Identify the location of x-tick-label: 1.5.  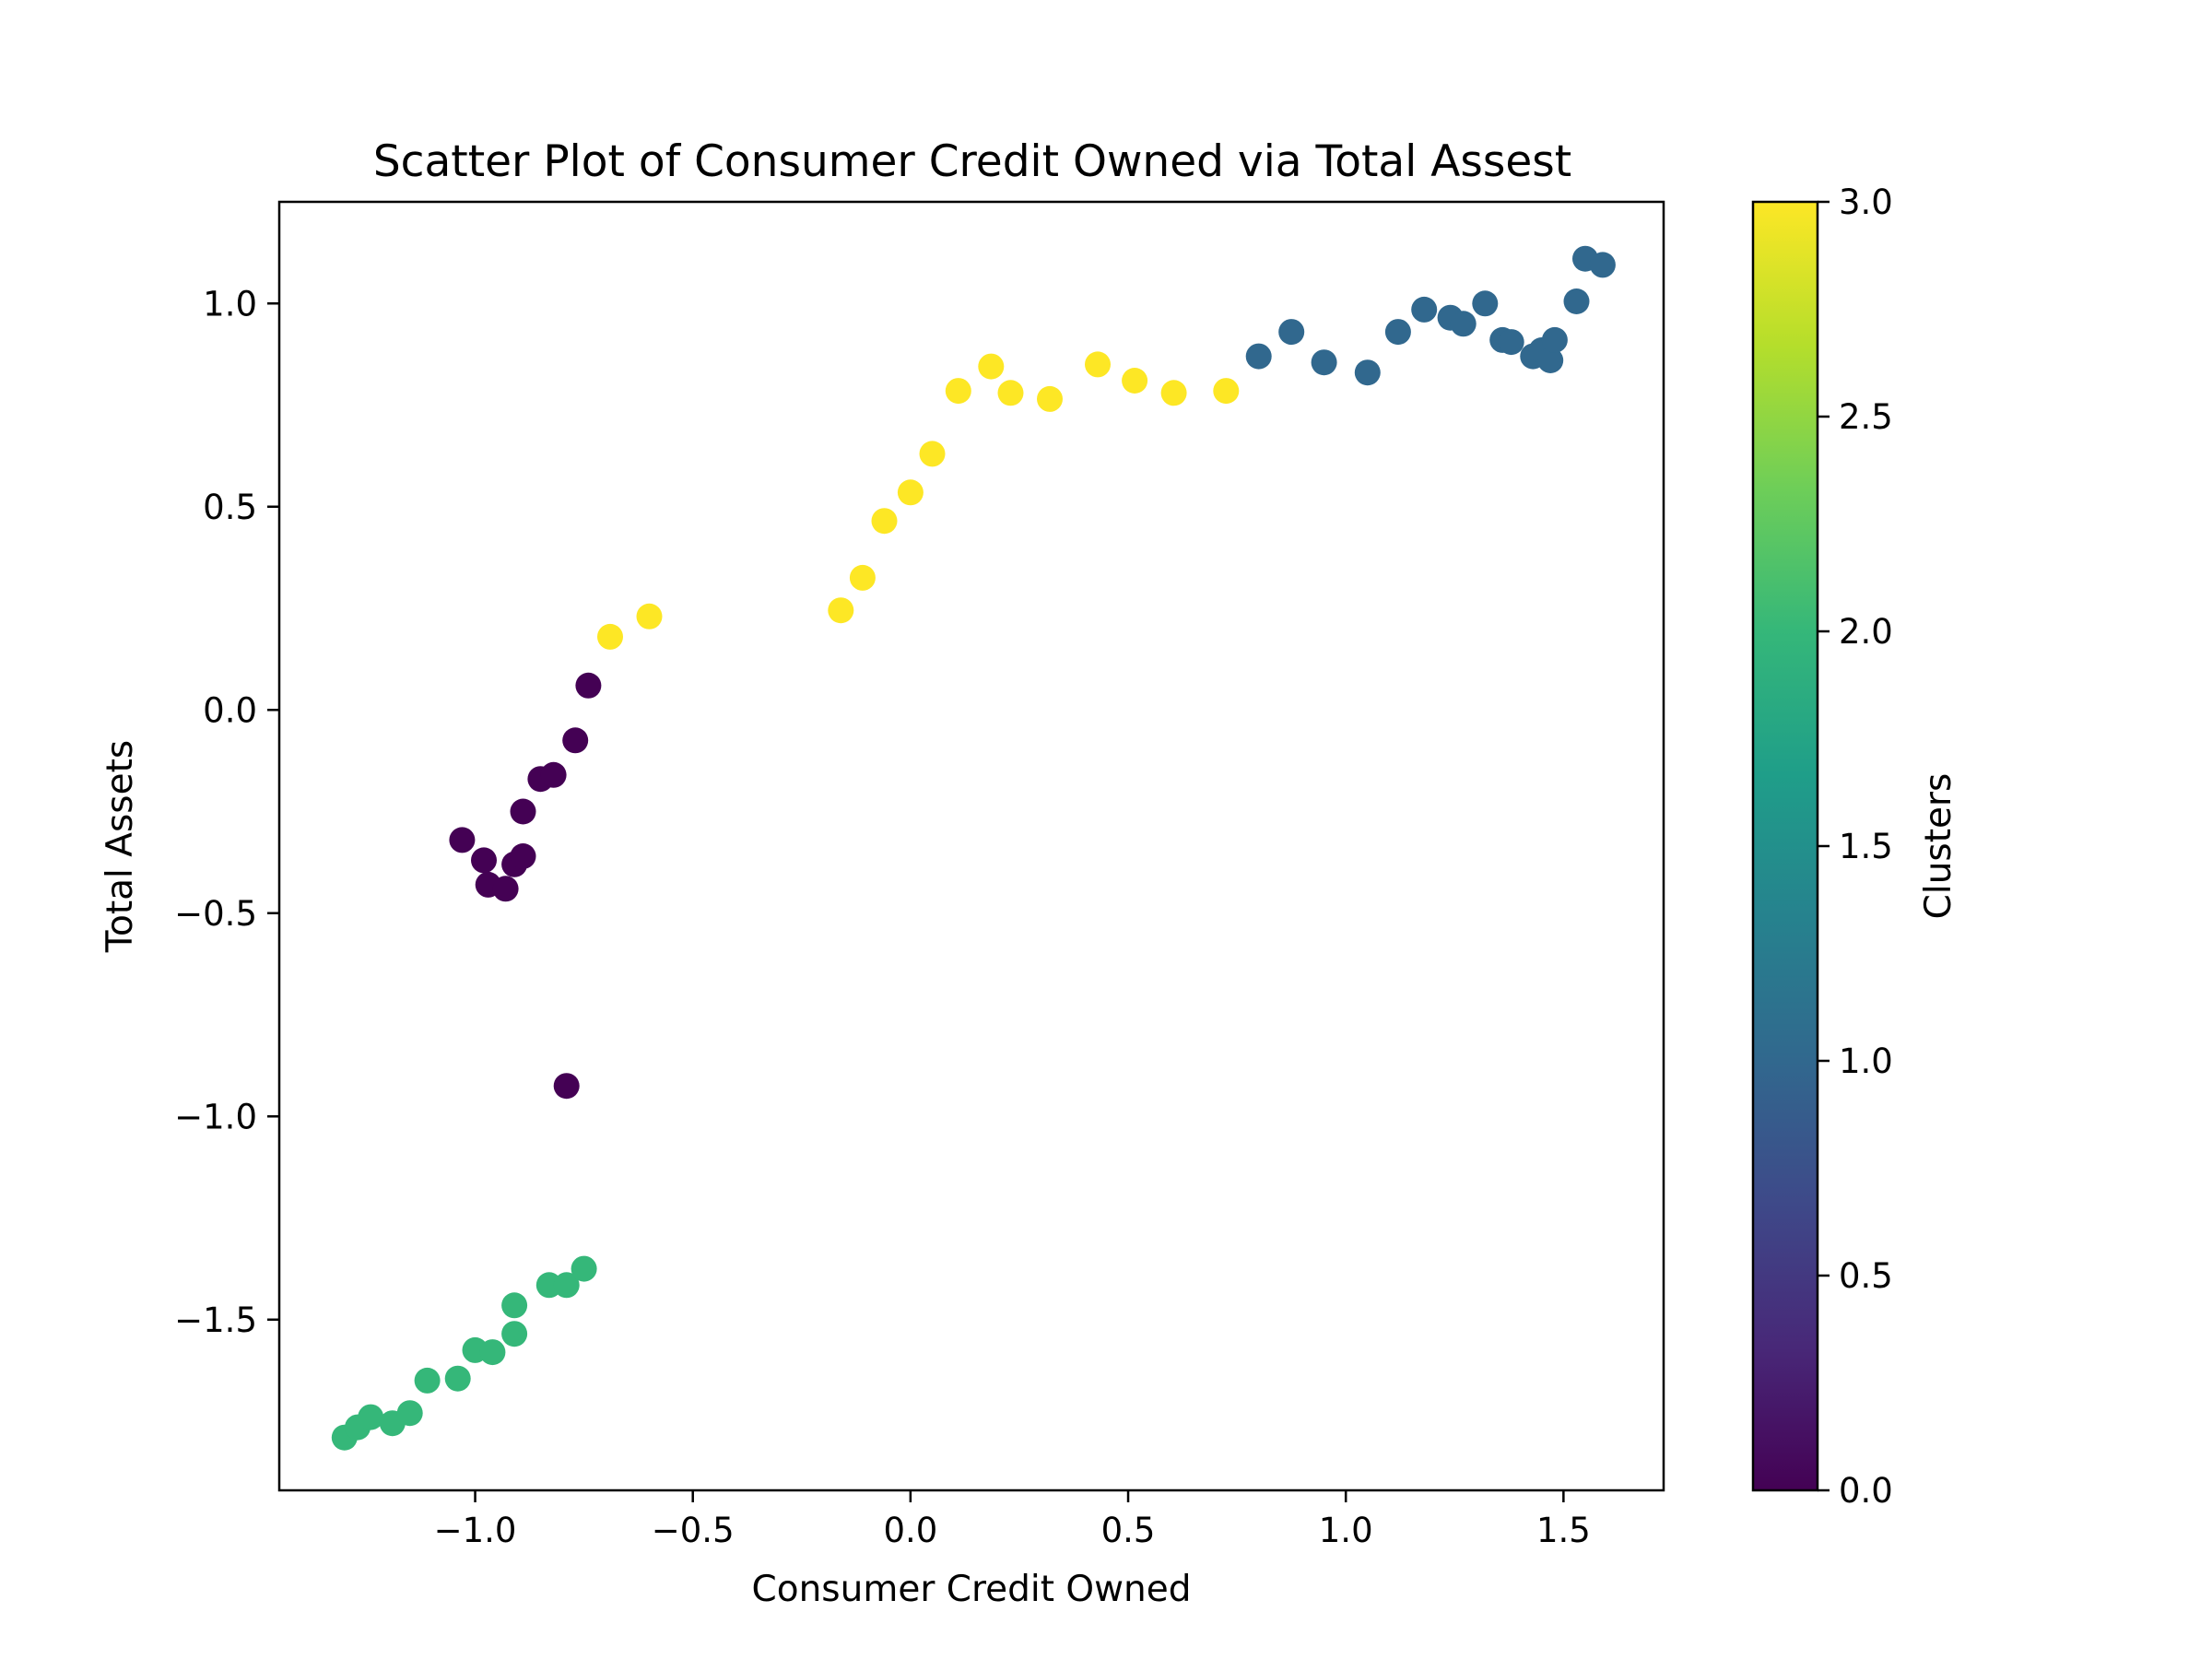
(1563, 1530).